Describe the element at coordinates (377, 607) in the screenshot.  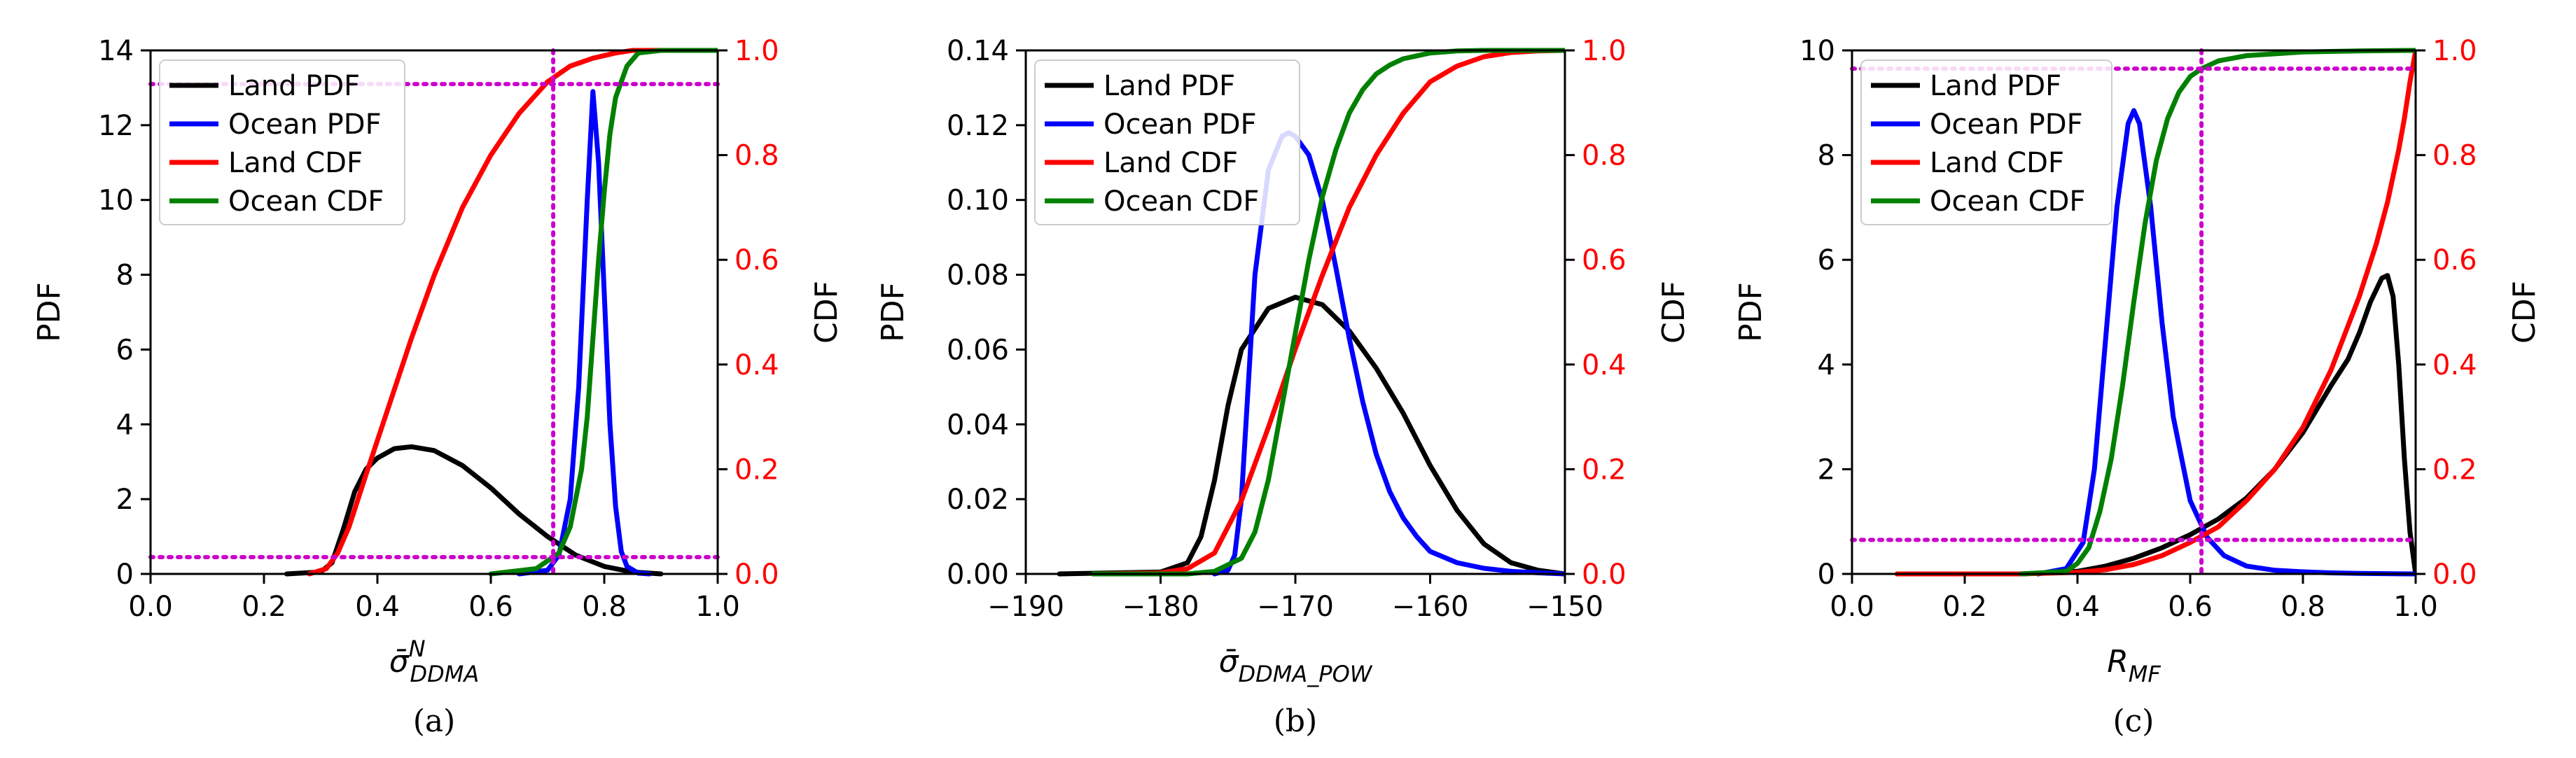
I see `x-tick-label: 0.4` at that location.